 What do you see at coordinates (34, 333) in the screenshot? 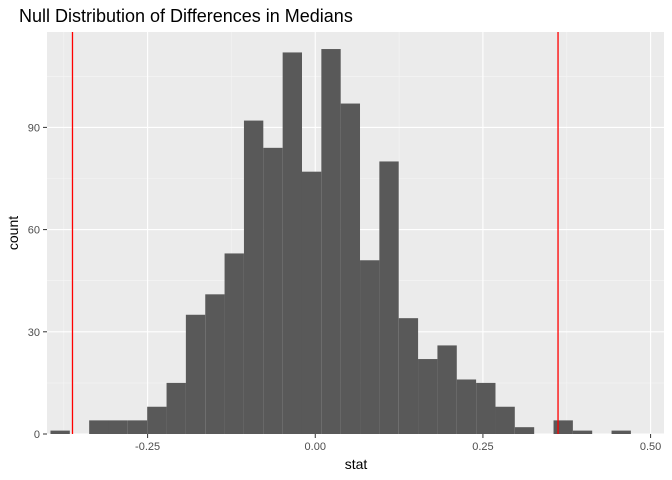
I see `y-tick-label: 30` at bounding box center [34, 333].